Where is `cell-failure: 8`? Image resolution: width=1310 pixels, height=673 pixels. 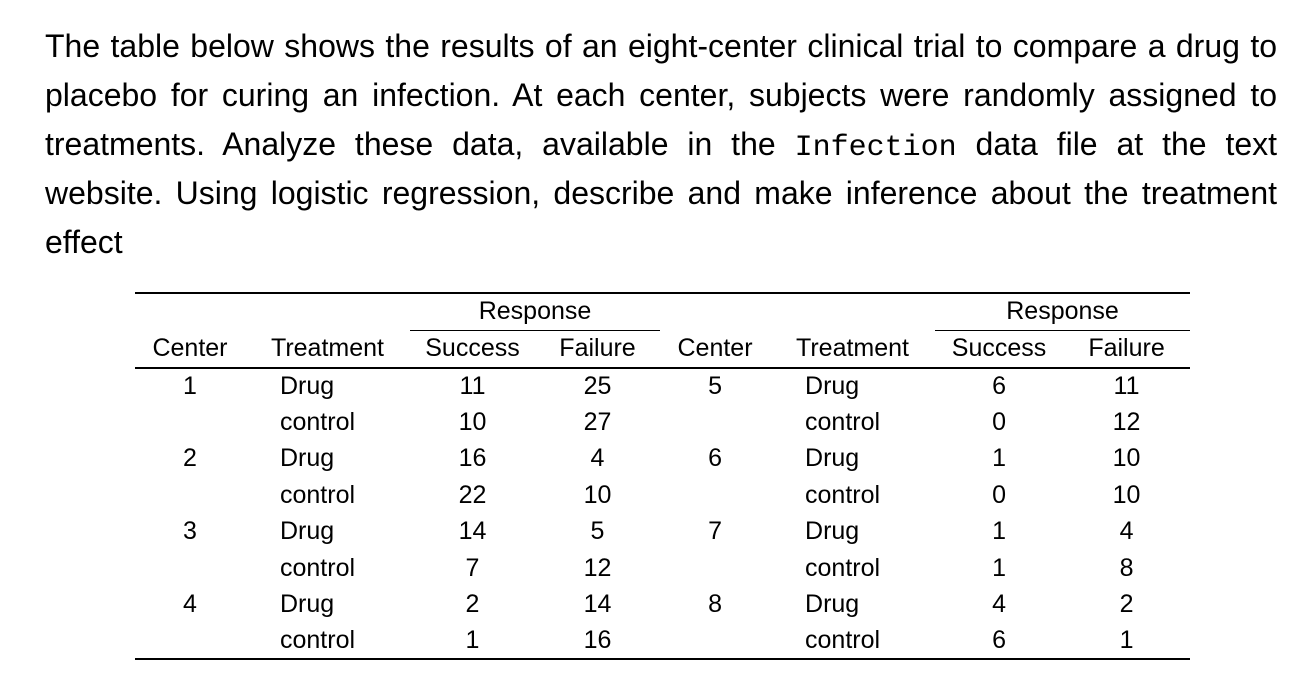 cell-failure: 8 is located at coordinates (1126, 567).